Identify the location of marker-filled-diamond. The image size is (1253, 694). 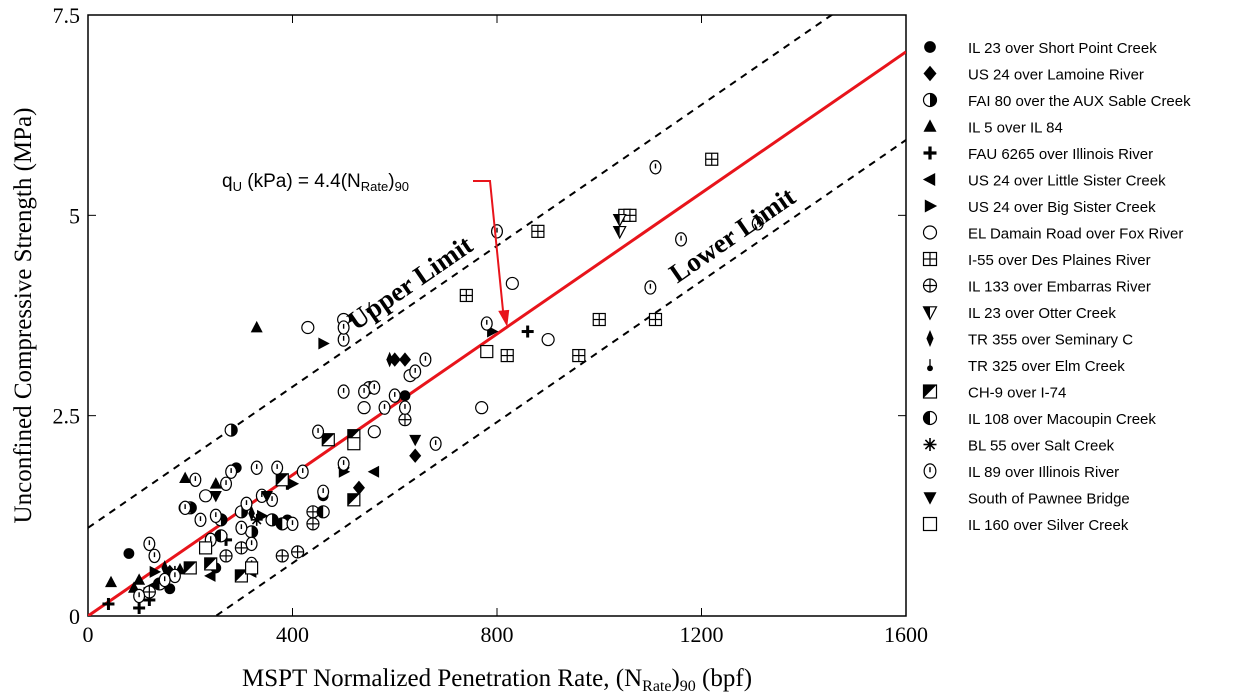
(404, 359).